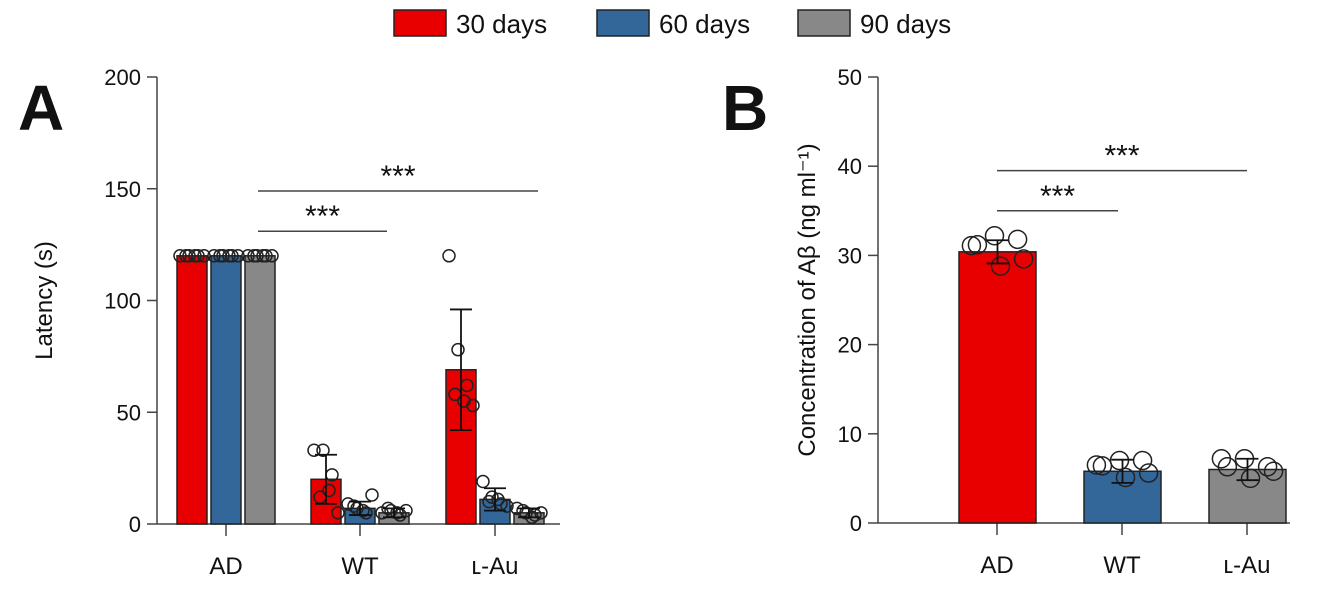 This screenshot has height=591, width=1323. Describe the element at coordinates (850, 345) in the screenshot. I see `y-tick-label: 20` at that location.